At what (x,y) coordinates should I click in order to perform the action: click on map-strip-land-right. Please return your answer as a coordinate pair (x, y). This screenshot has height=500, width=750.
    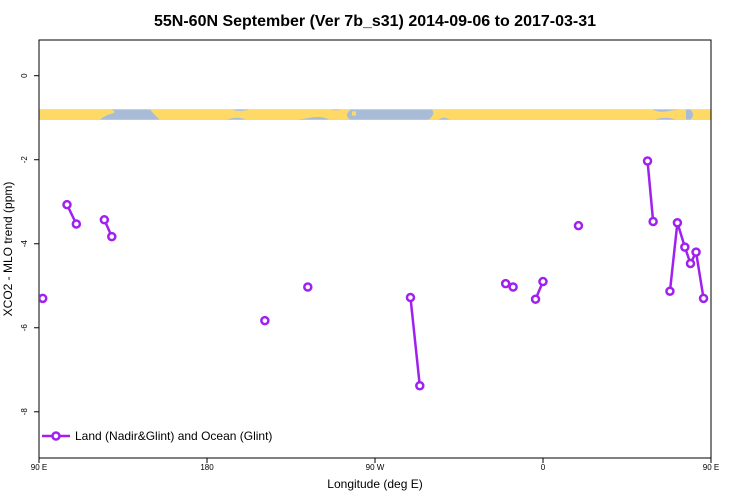
    Looking at the image, I should click on (700, 114).